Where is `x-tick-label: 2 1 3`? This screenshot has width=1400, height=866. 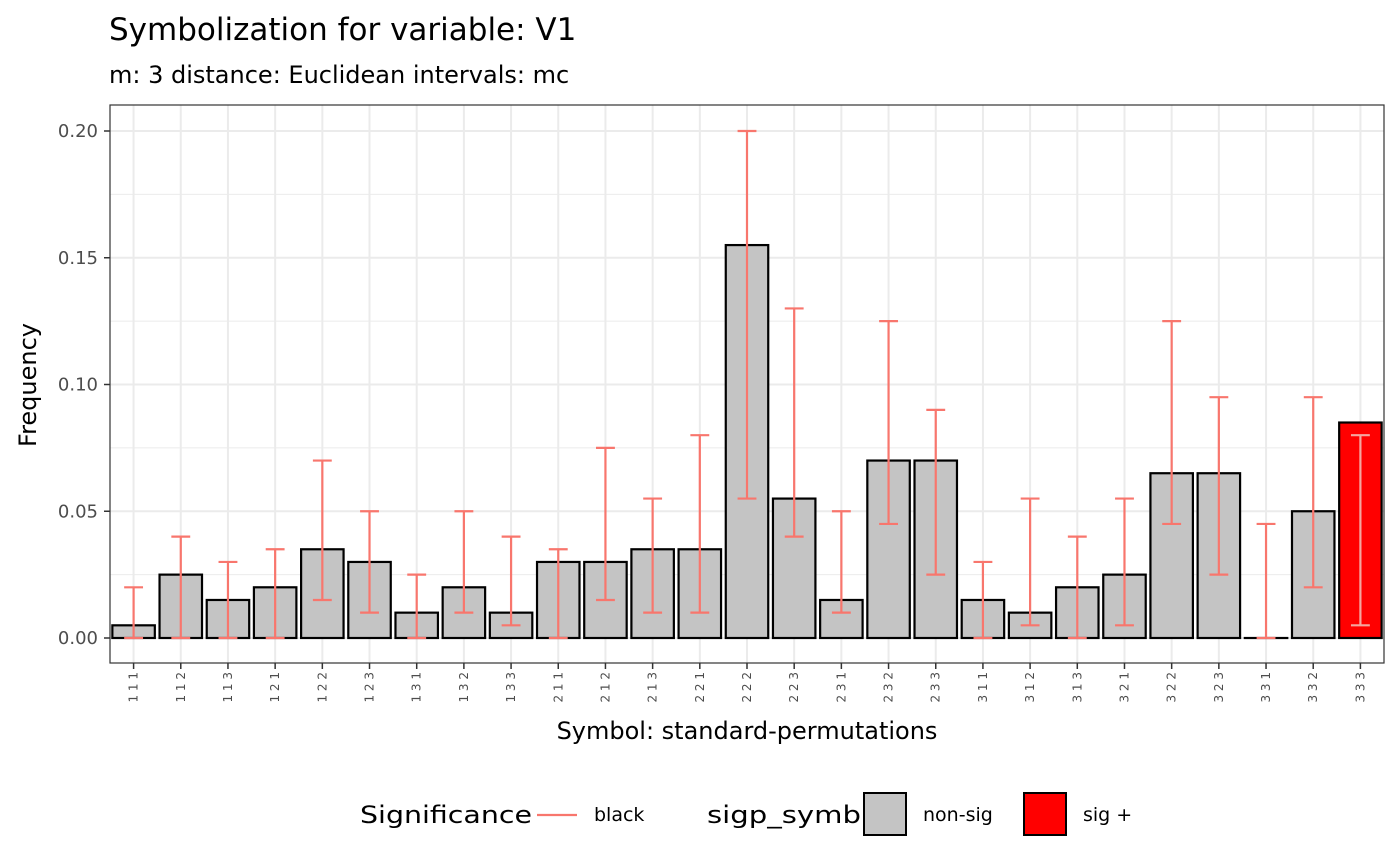
x-tick-label: 2 1 3 is located at coordinates (653, 687).